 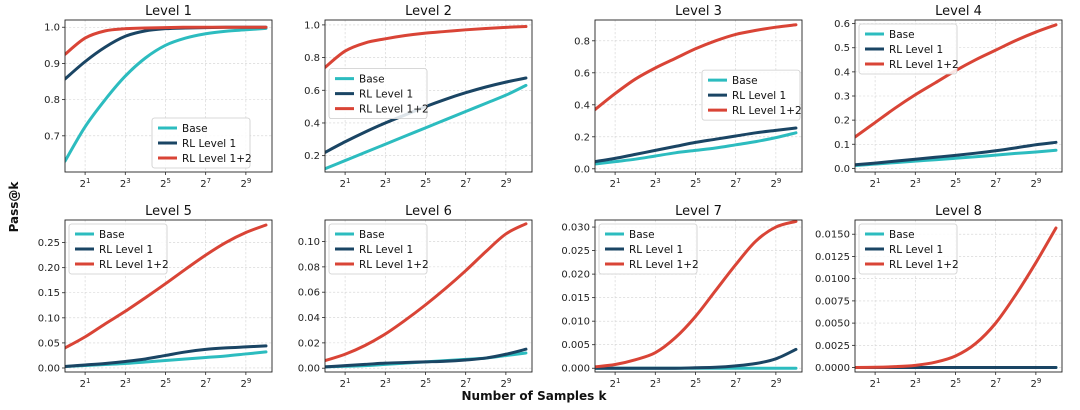 What do you see at coordinates (575, 369) in the screenshot?
I see `y-tick-label: 0.000` at bounding box center [575, 369].